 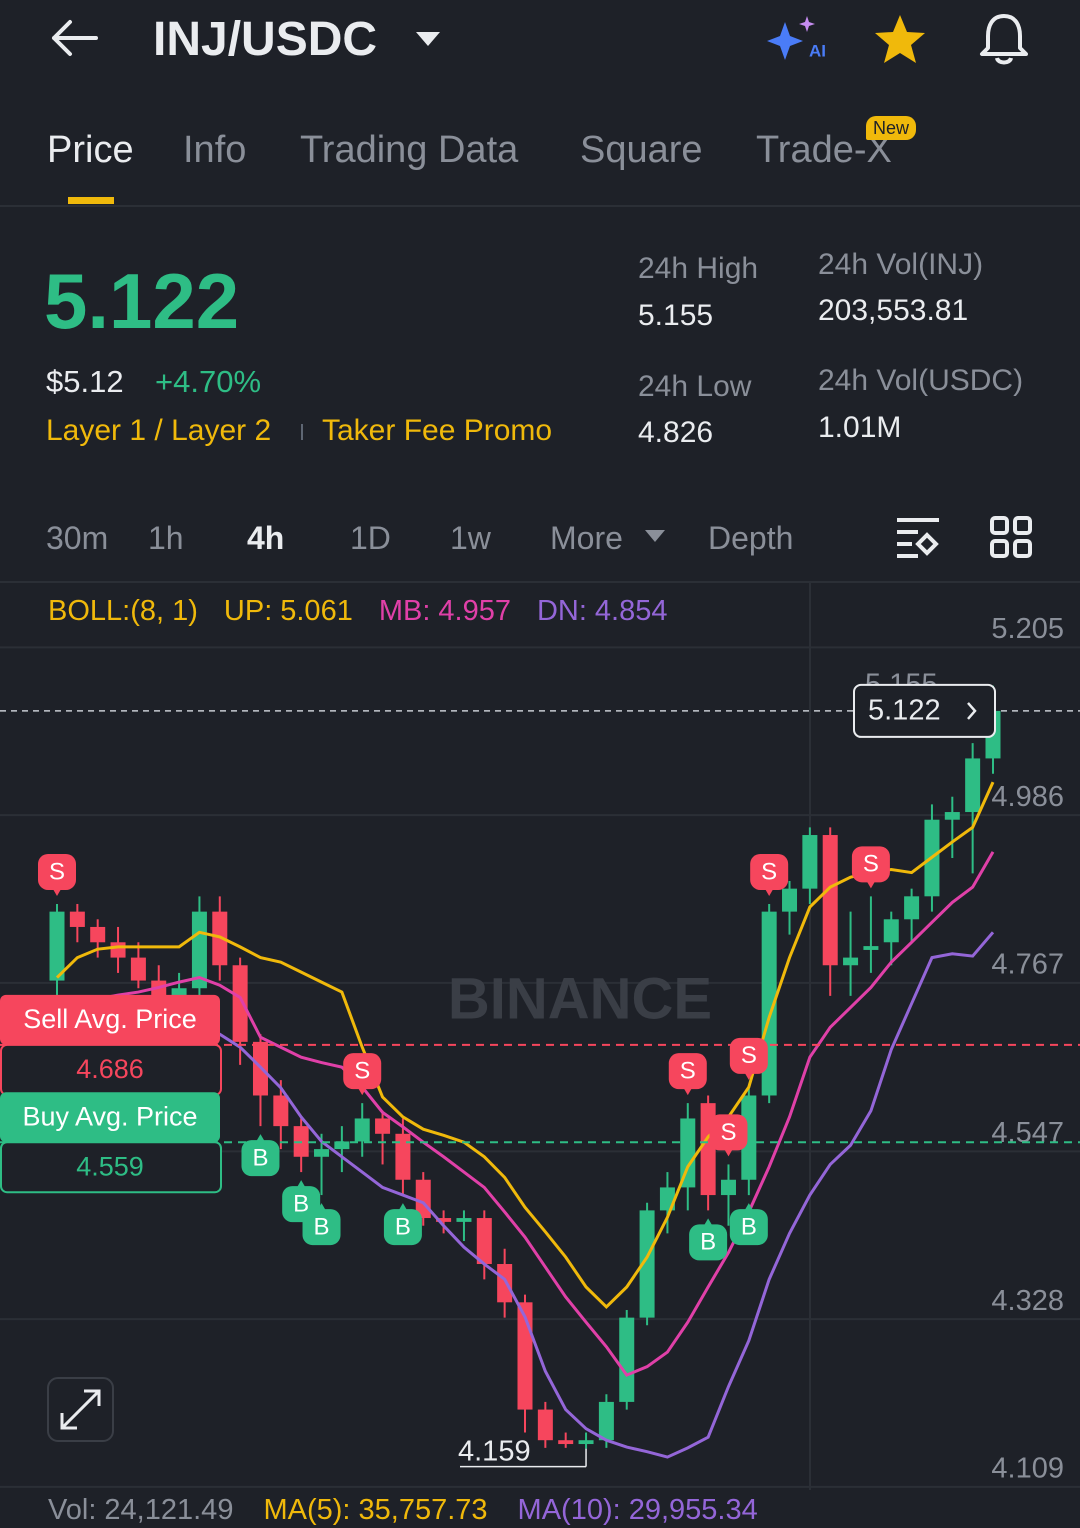 What do you see at coordinates (474, 611) in the screenshot?
I see `legend-value: 4.957` at bounding box center [474, 611].